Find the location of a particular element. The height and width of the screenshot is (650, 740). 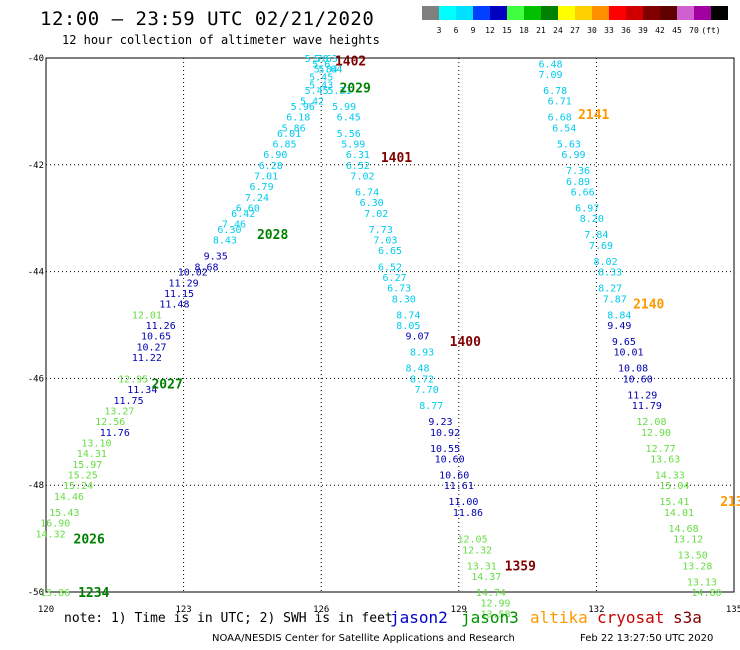

wave-height-value: 10.55 is located at coordinates (445, 449).